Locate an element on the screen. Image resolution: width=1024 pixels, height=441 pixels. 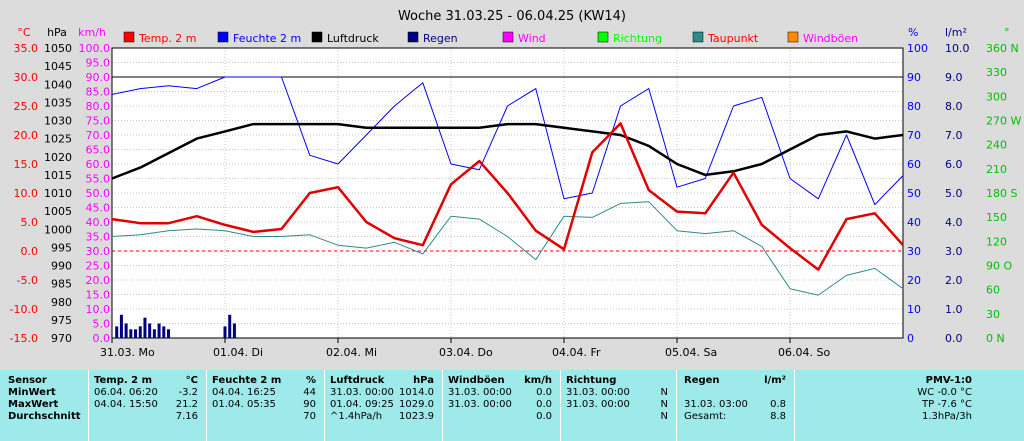
stats-header-pressure-unit: hPa is located at coordinates (423, 380).